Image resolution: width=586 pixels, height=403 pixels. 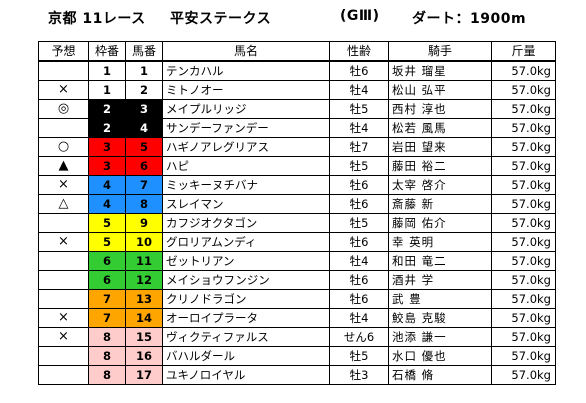 What do you see at coordinates (144, 280) in the screenshot?
I see `horse-number: 12` at bounding box center [144, 280].